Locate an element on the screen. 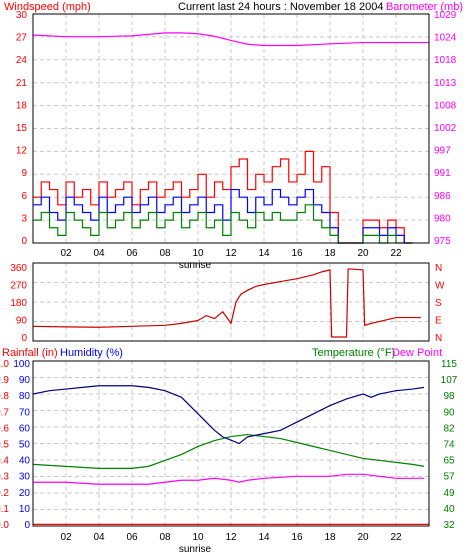 This screenshot has width=467, height=558. humidity-tick-label: 0 is located at coordinates (27, 525).